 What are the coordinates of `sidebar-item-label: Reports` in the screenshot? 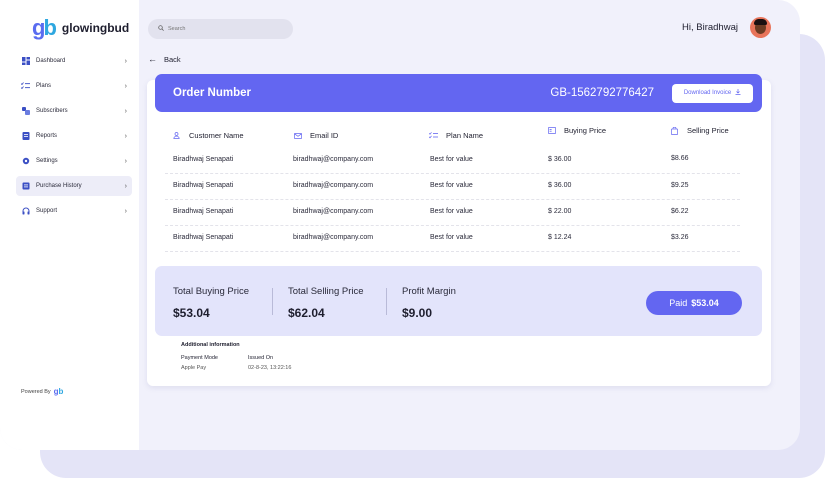 It's located at (47, 136).